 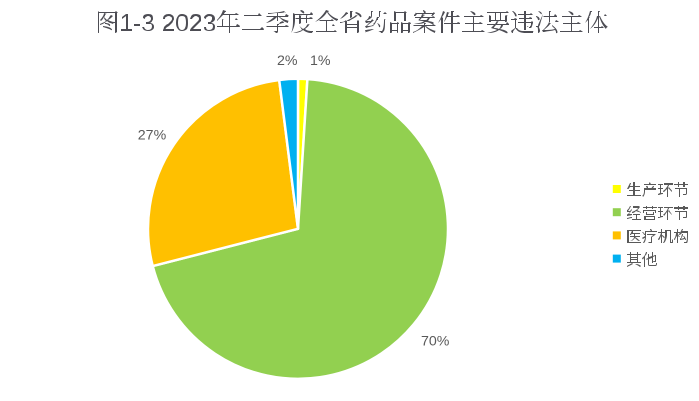 I want to click on svg-text: 1%, so click(x=320, y=61).